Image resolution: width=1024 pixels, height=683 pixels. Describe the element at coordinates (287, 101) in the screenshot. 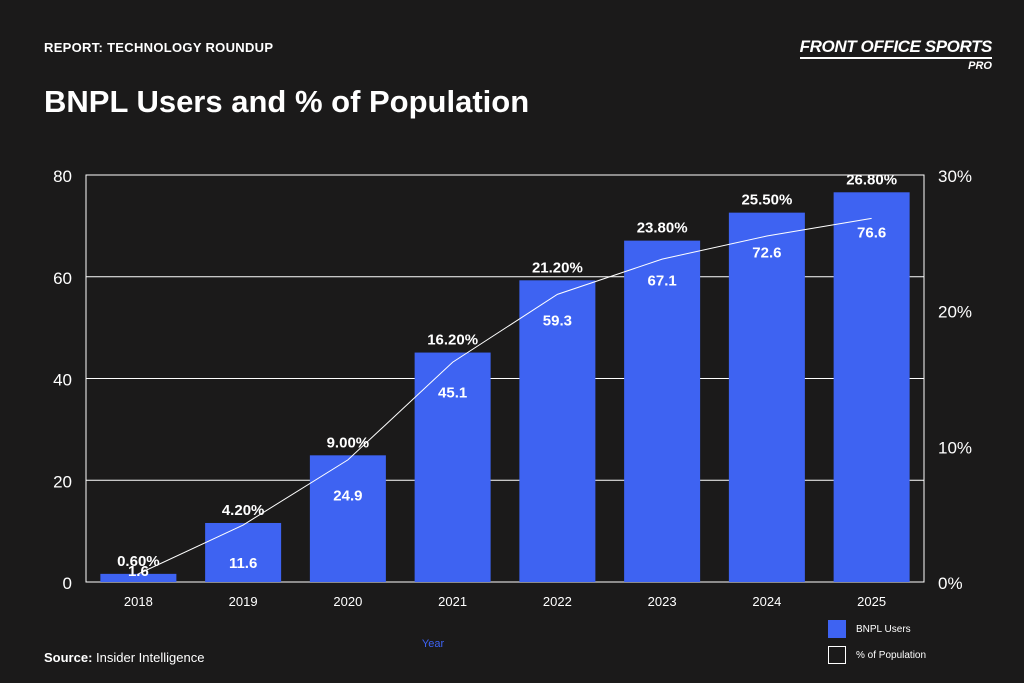

I see `page-title: BNPL Users and % of Population` at that location.